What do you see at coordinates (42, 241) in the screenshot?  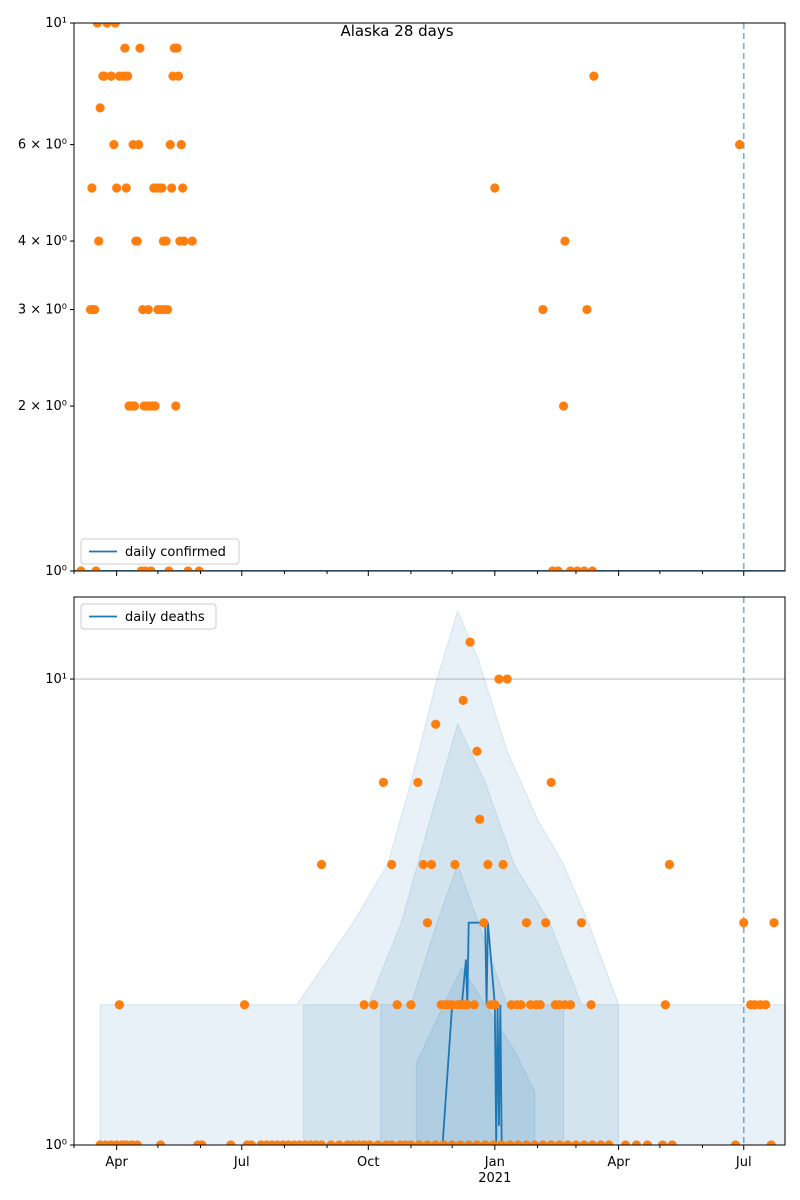 I see `y-tick-label: 4 × 10⁰` at bounding box center [42, 241].